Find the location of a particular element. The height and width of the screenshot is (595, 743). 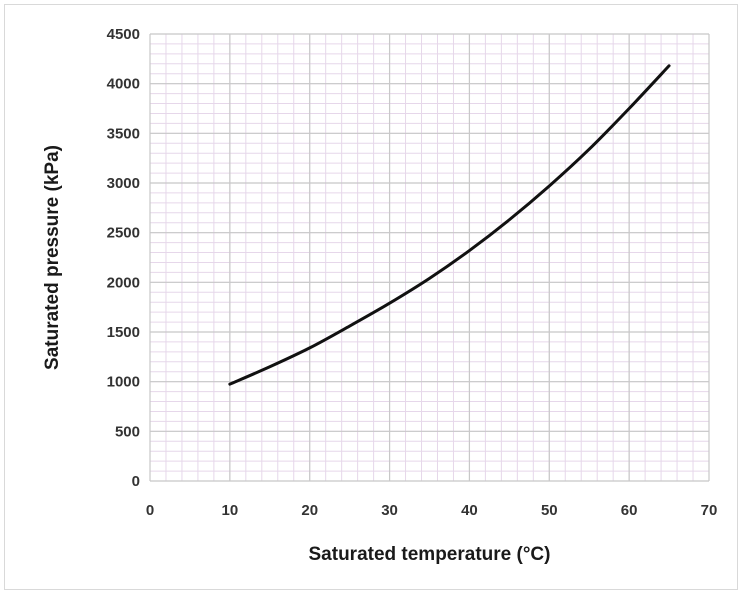

y-tick-label: 0 is located at coordinates (136, 481).